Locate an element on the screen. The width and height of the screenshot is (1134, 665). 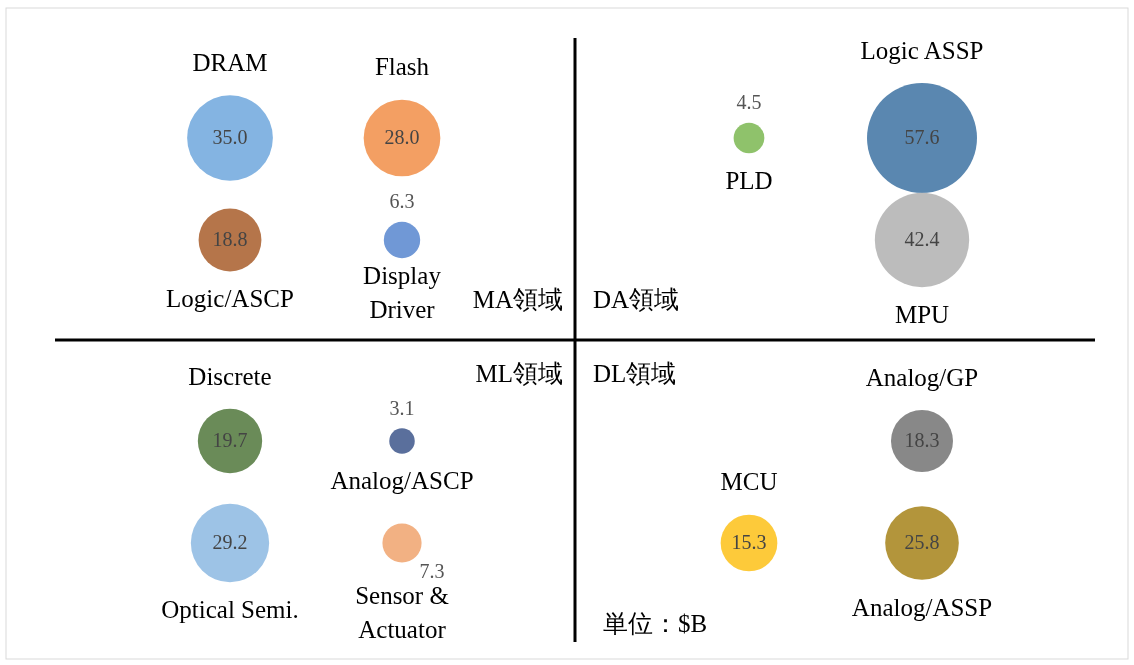
value-label: 28.0 is located at coordinates (402, 136).